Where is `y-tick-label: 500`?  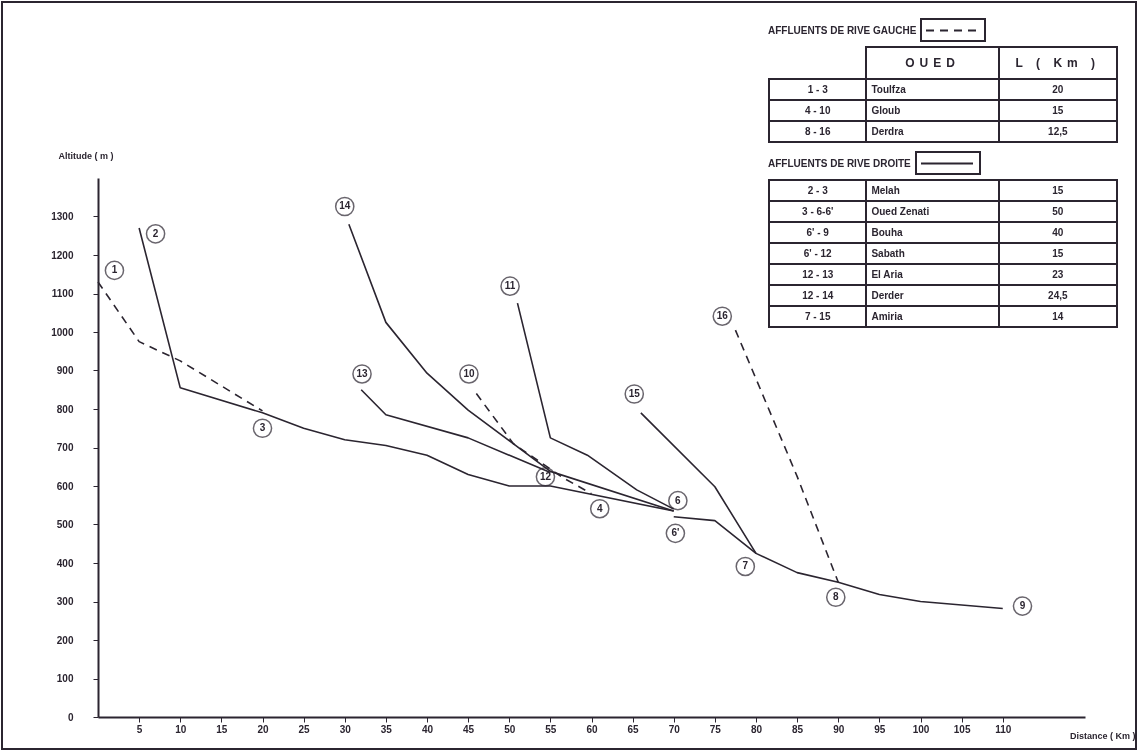 y-tick-label: 500 is located at coordinates (65, 524).